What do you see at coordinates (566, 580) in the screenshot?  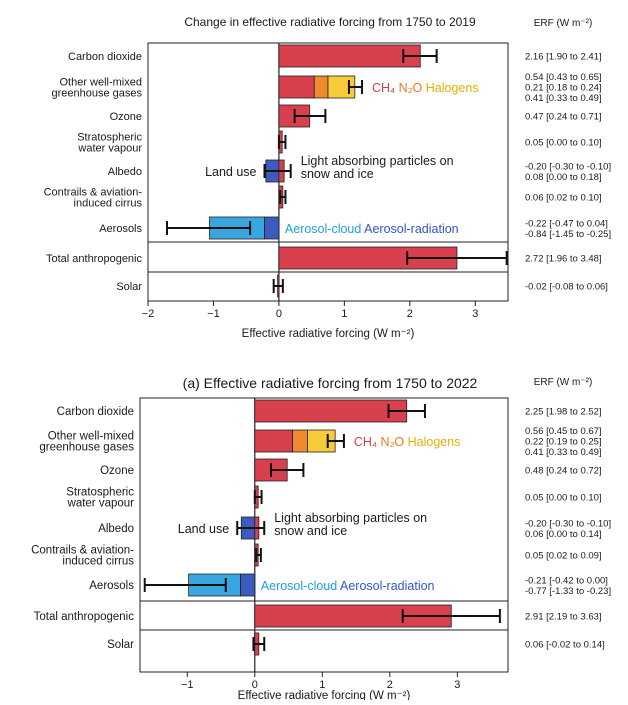 I see `erf-value: -0.21 [-0.42 to 0.00]` at bounding box center [566, 580].